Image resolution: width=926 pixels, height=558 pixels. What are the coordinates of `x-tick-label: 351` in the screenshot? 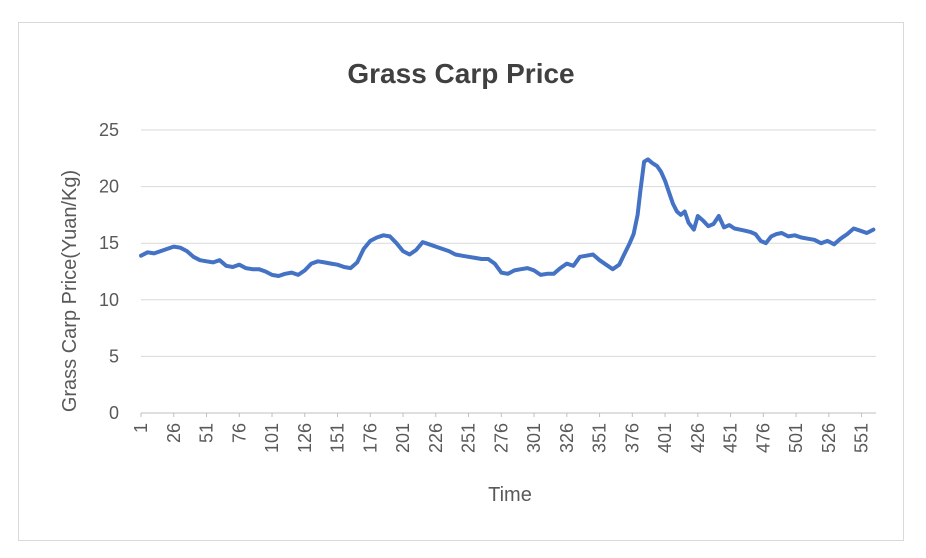 It's located at (600, 438).